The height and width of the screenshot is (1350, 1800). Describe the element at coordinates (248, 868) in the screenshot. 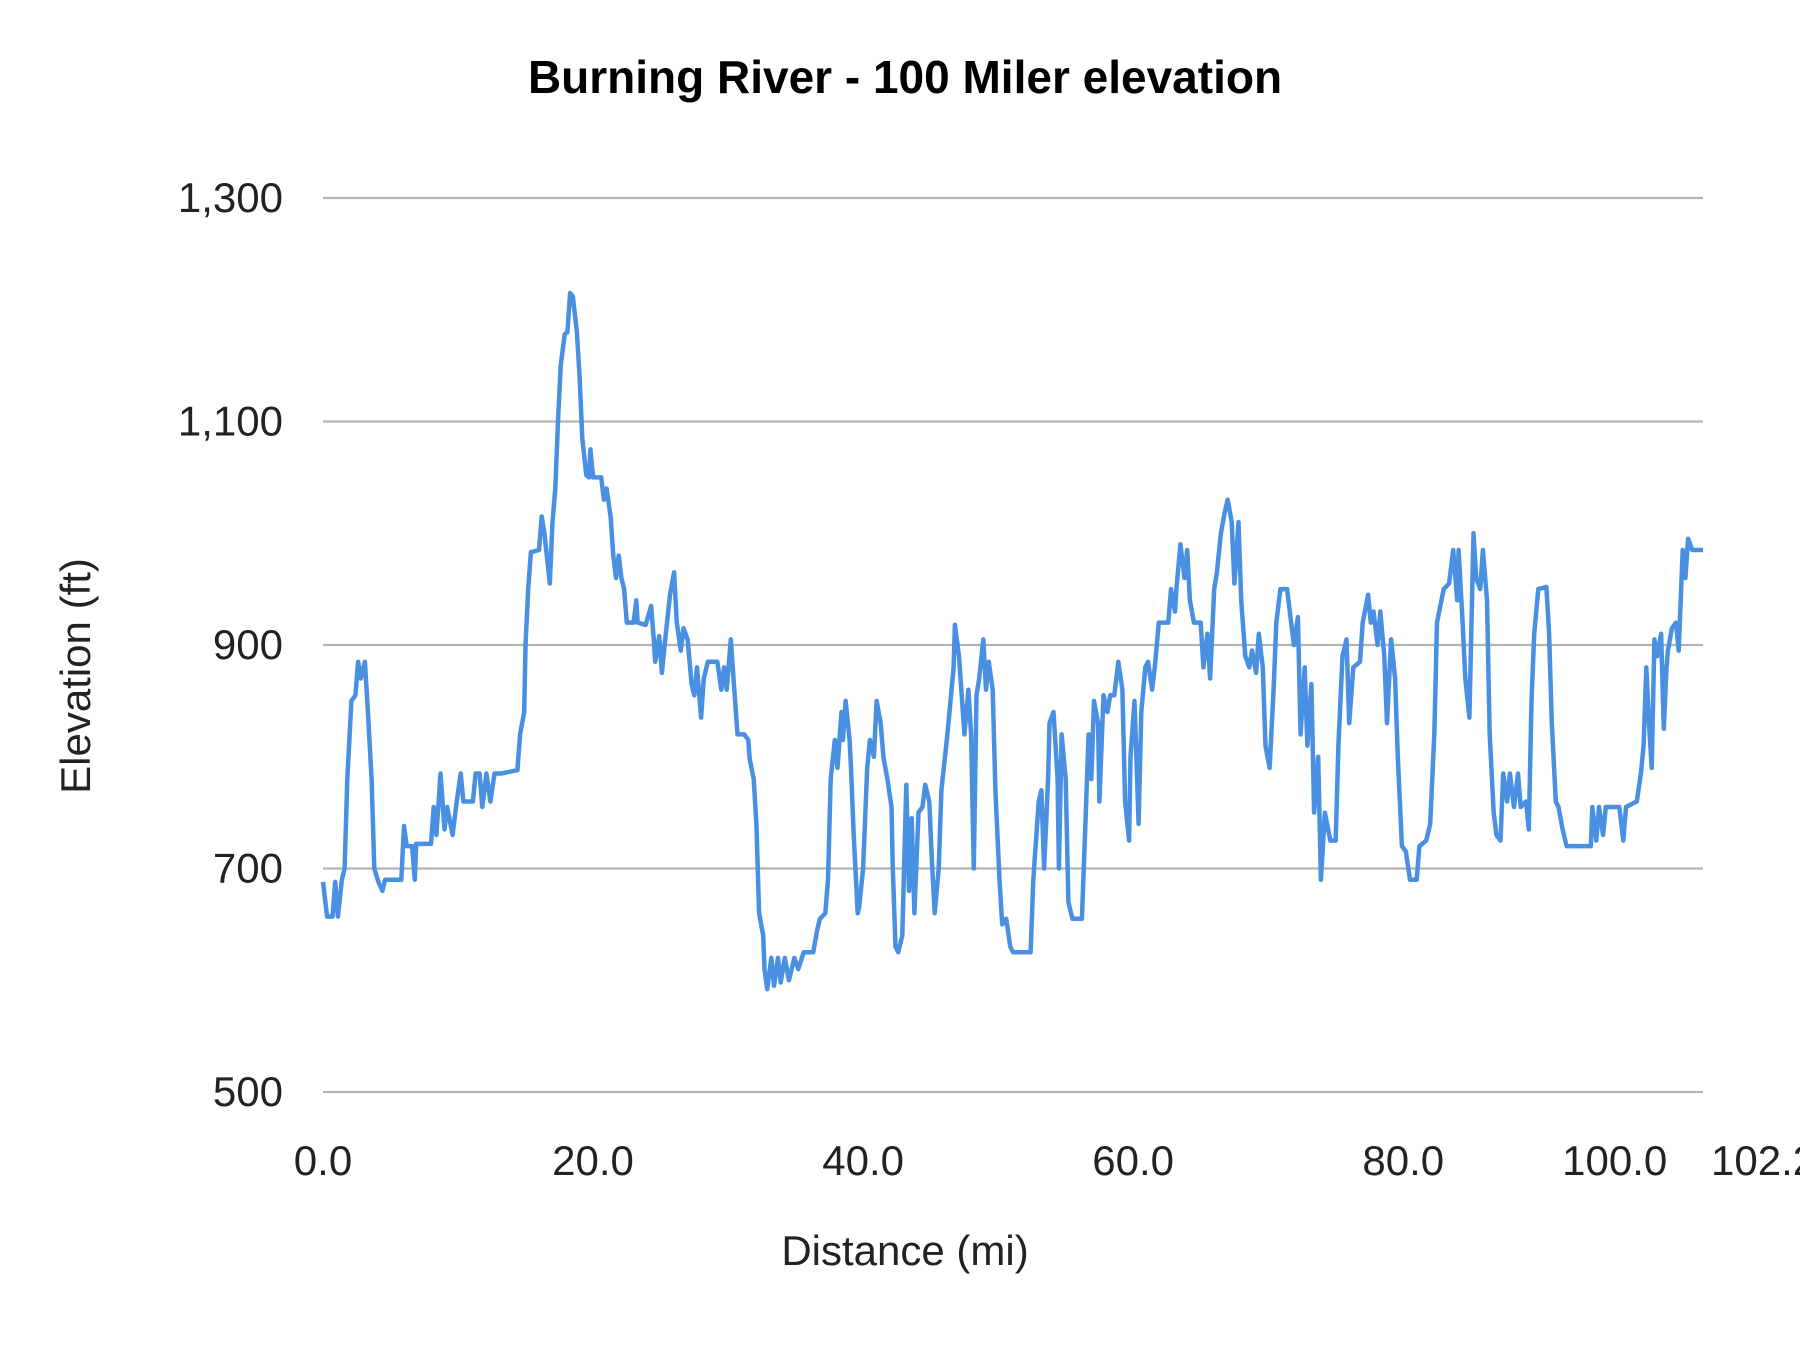

I see `y-tick-label: 700` at that location.